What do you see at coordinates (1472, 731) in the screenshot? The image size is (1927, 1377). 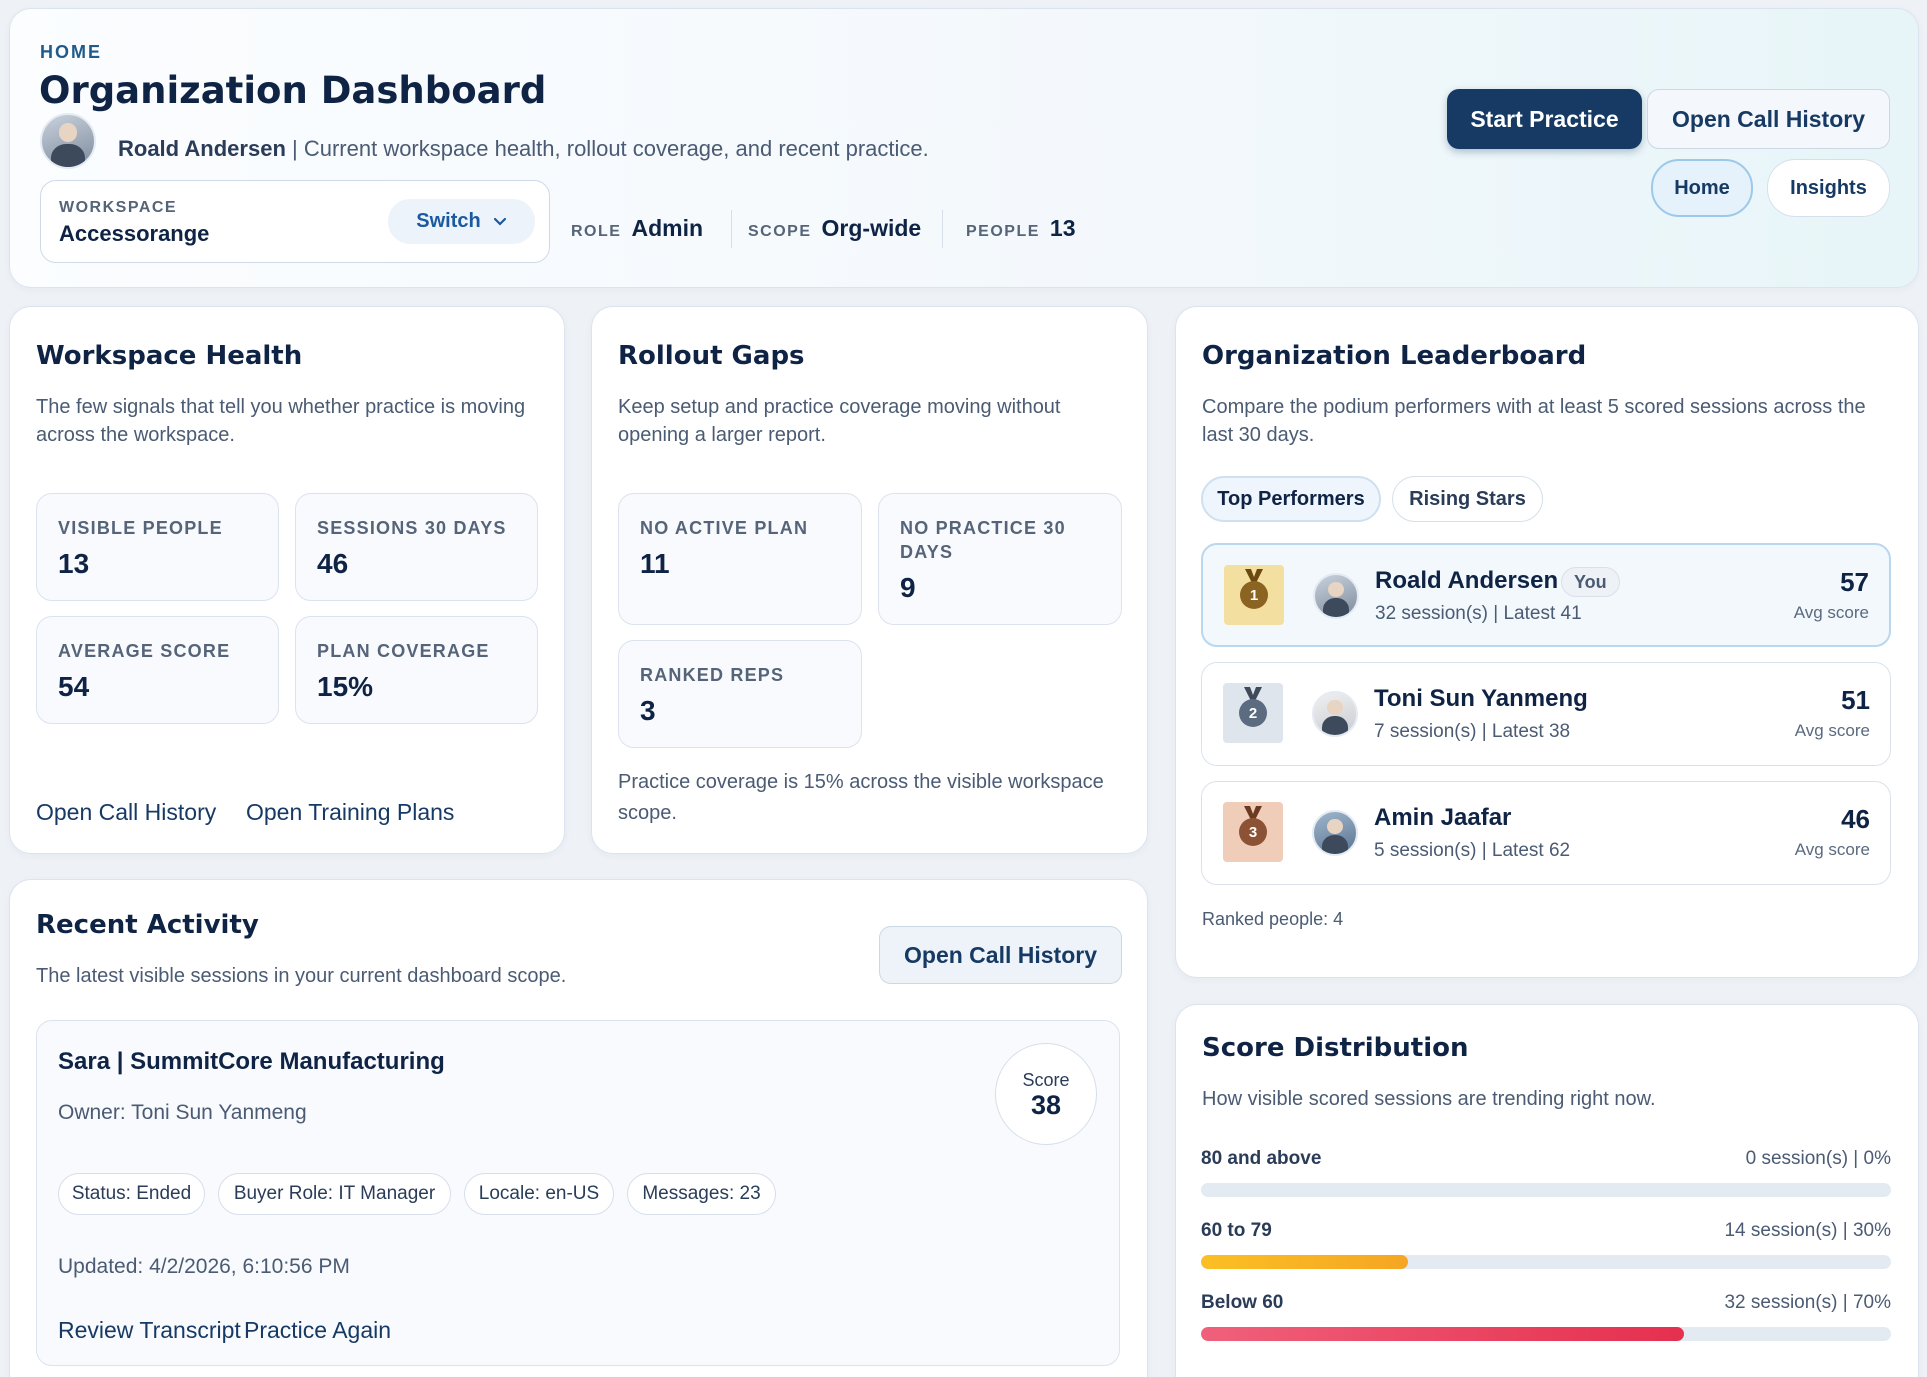 I see `leaderboard-sessions: 7 session(s) | Latest 38` at bounding box center [1472, 731].